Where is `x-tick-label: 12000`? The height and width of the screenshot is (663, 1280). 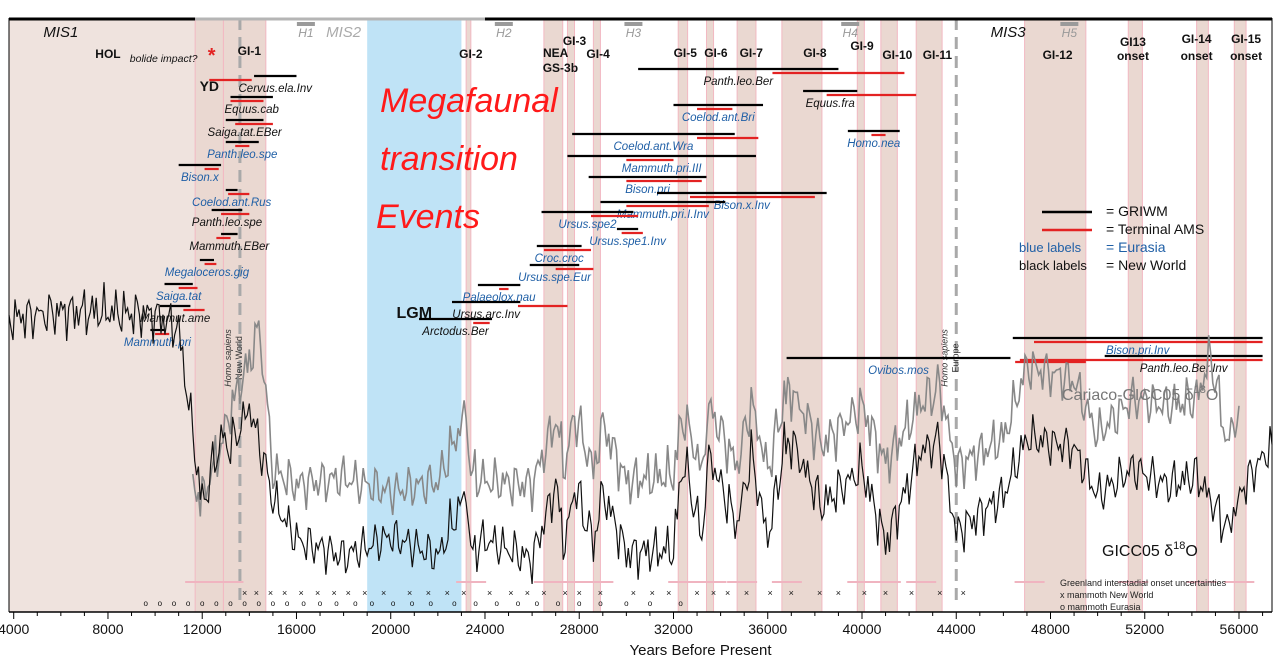 x-tick-label: 12000 is located at coordinates (202, 629).